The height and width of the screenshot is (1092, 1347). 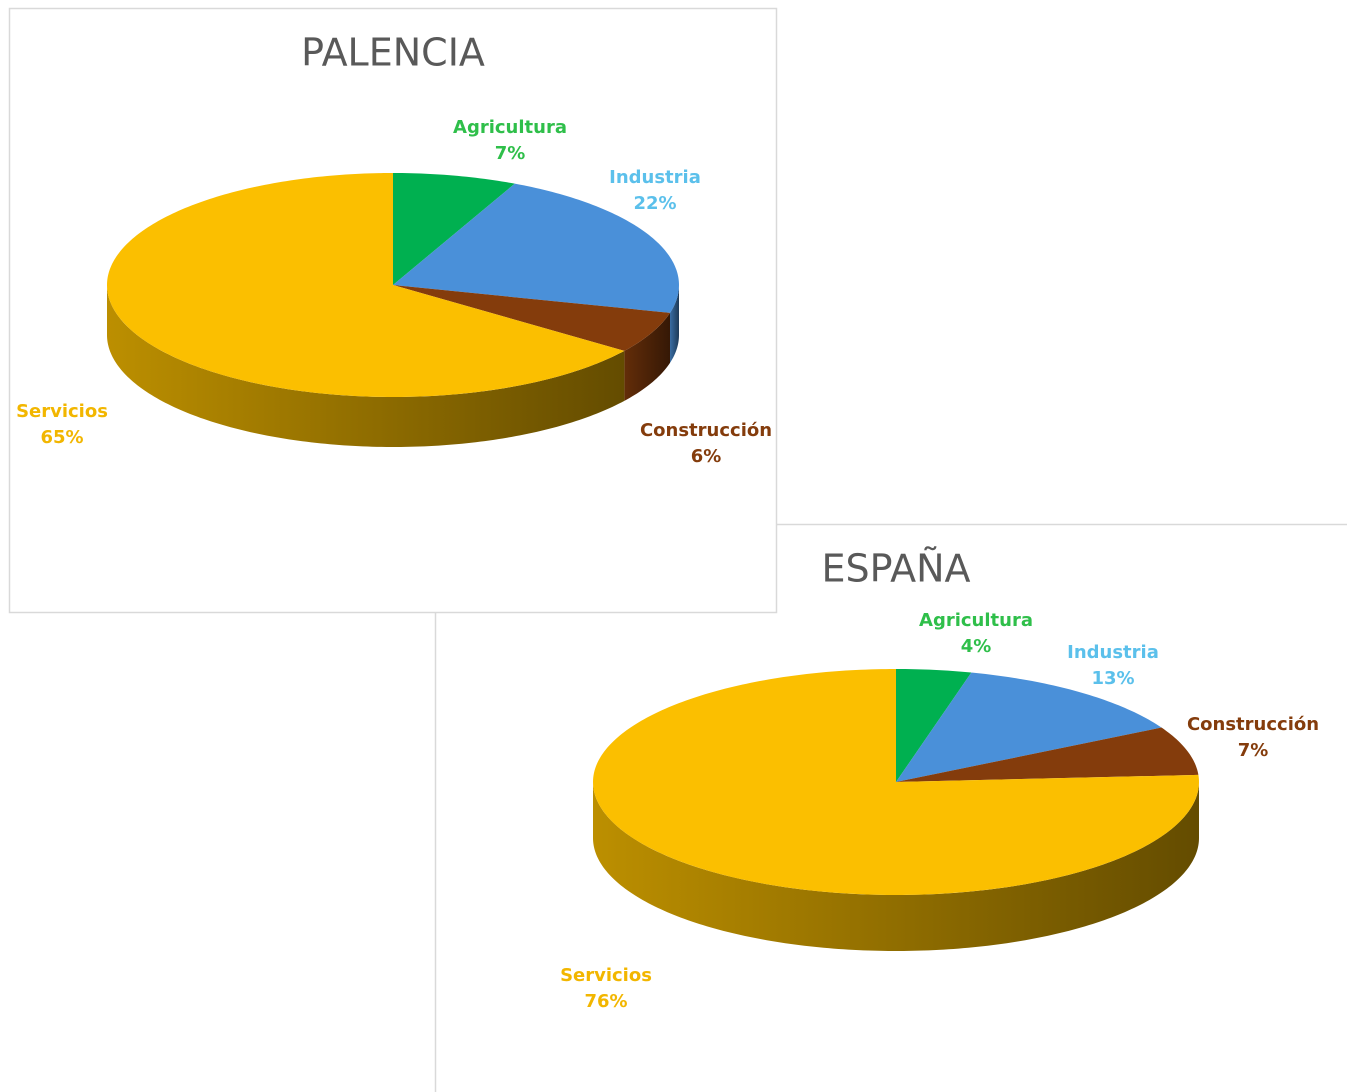 I want to click on value-label: 6%, so click(x=706, y=456).